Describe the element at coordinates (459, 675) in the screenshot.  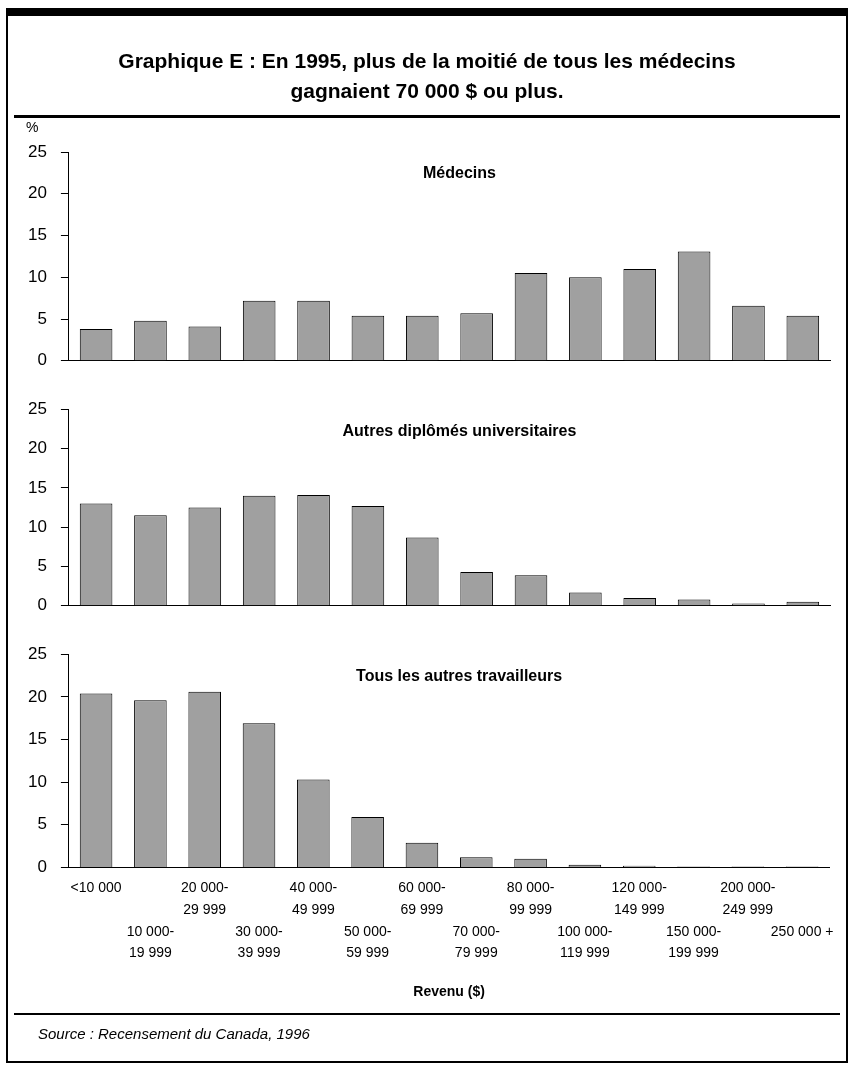
I see `text: Tous les autres travailleurs` at that location.